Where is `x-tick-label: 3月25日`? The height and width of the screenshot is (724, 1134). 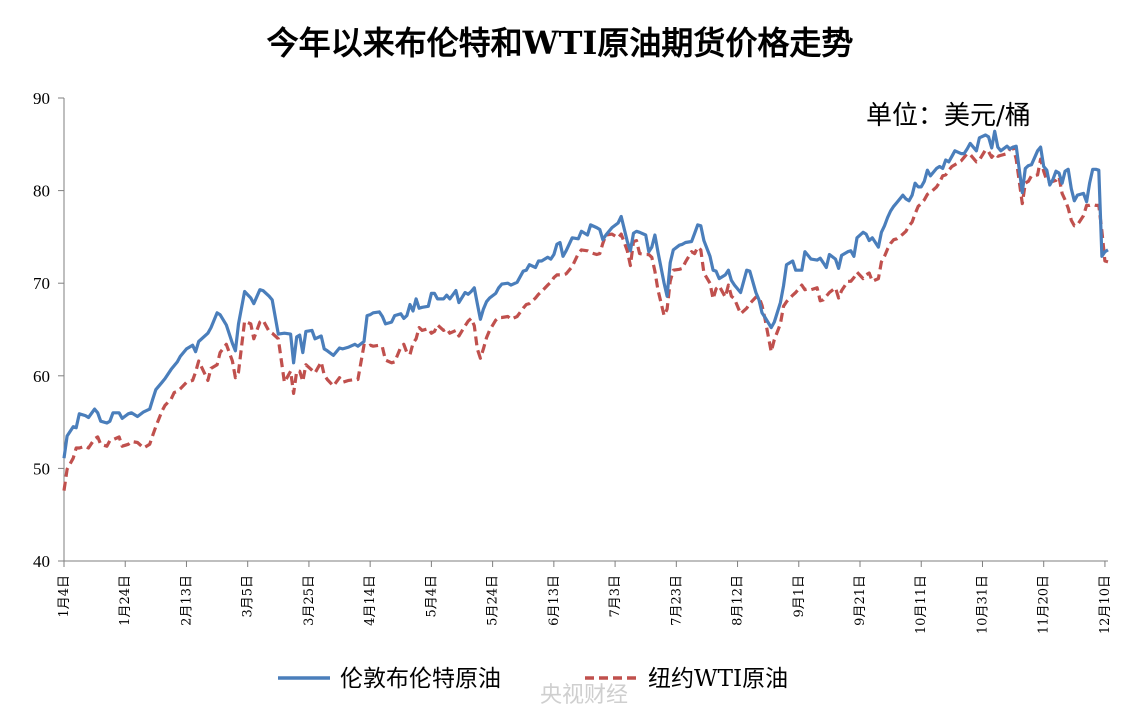
x-tick-label: 3月25日 is located at coordinates (309, 600).